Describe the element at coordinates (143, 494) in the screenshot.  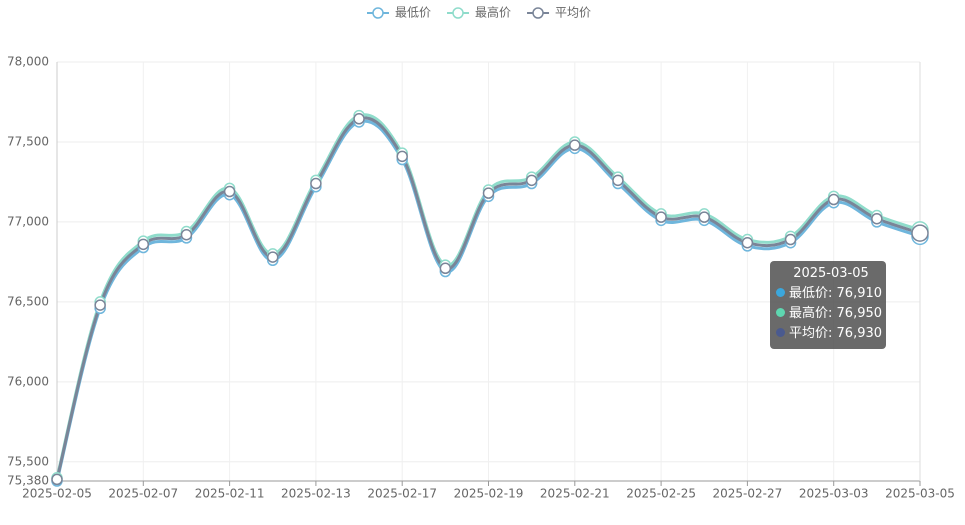
I see `x-tick-label: 2025-02-07` at that location.